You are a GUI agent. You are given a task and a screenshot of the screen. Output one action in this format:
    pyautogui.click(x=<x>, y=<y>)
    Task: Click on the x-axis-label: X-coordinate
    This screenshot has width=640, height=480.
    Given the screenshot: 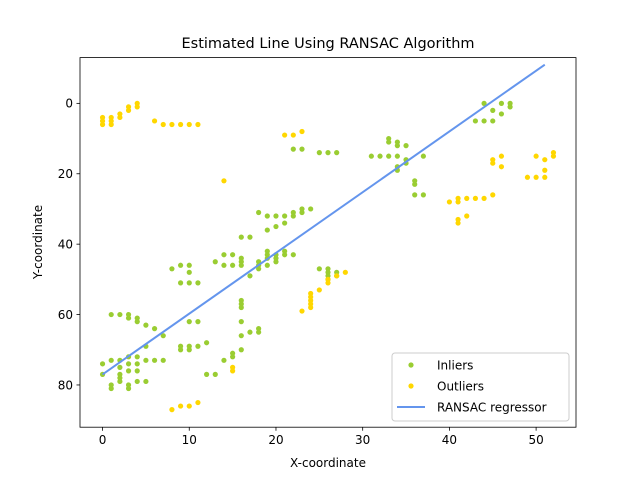 What is the action you would take?
    pyautogui.click(x=328, y=463)
    